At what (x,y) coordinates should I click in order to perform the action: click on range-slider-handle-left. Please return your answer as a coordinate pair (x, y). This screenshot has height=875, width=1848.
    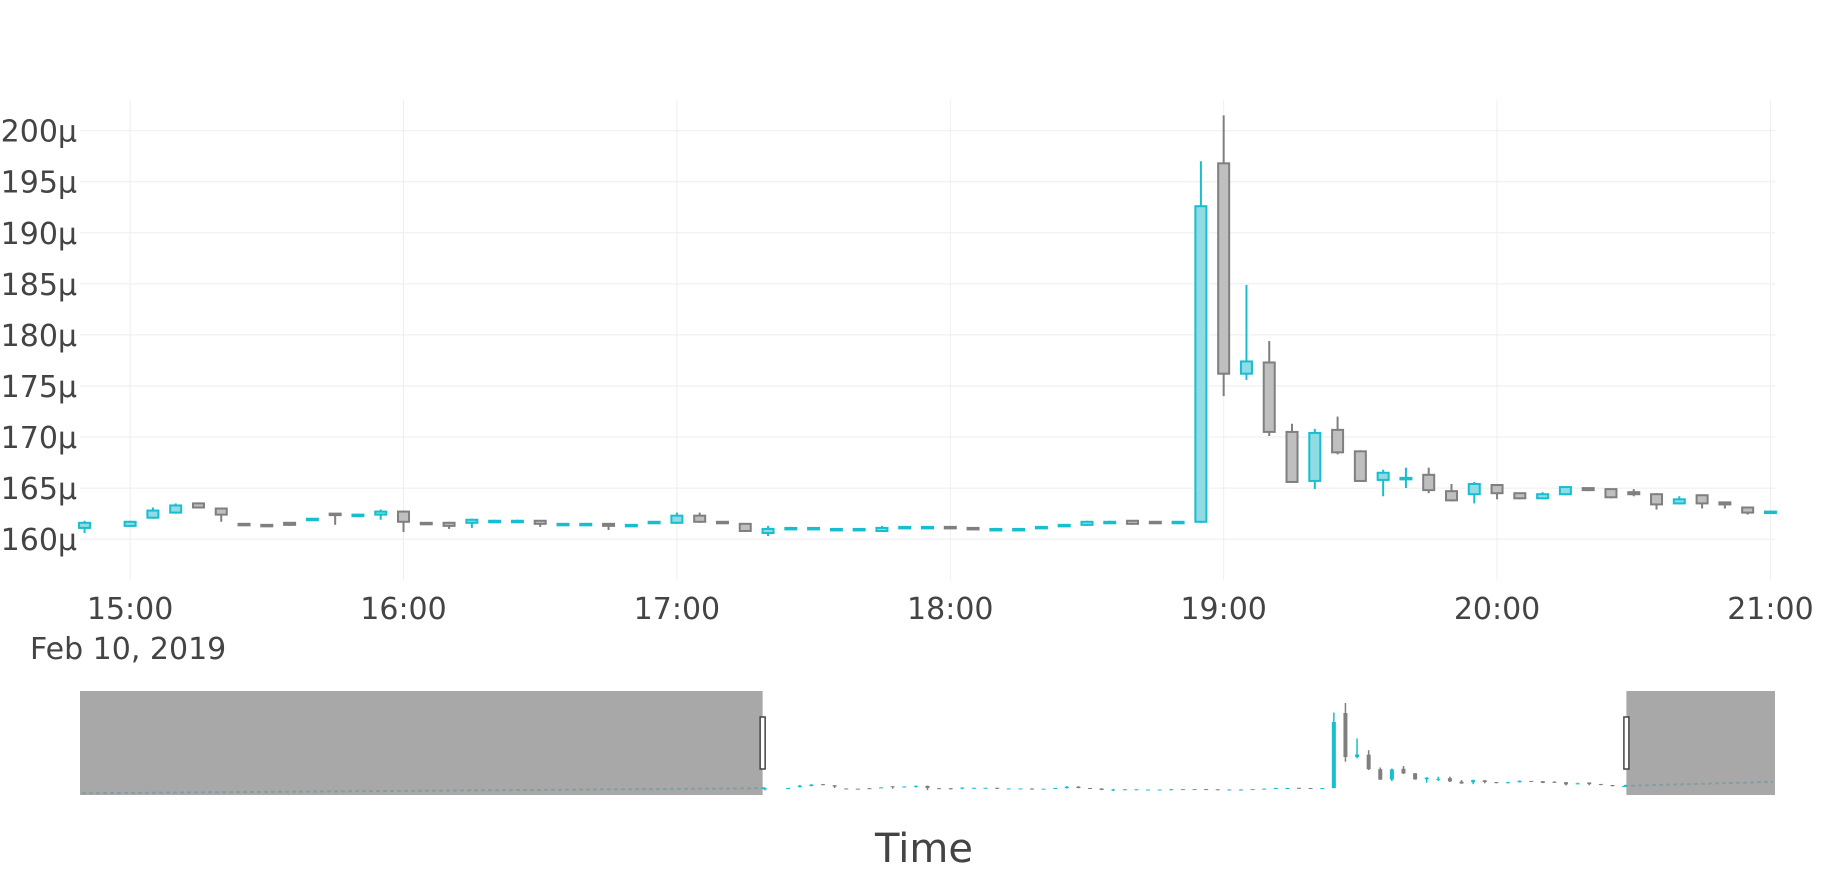
    Looking at the image, I should click on (762, 743).